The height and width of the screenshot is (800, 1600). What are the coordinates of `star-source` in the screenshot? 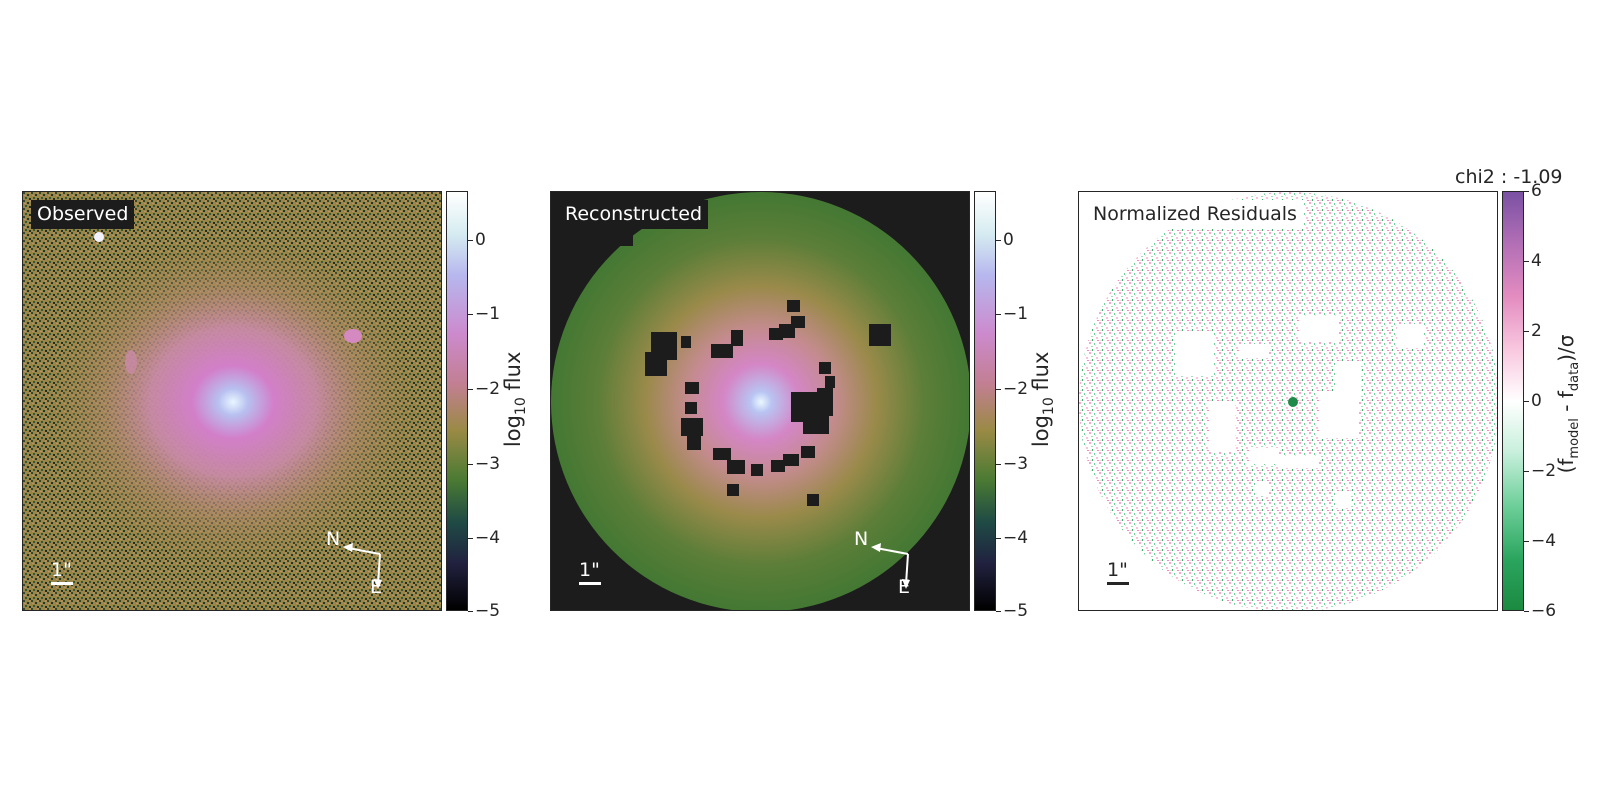 It's located at (99, 237).